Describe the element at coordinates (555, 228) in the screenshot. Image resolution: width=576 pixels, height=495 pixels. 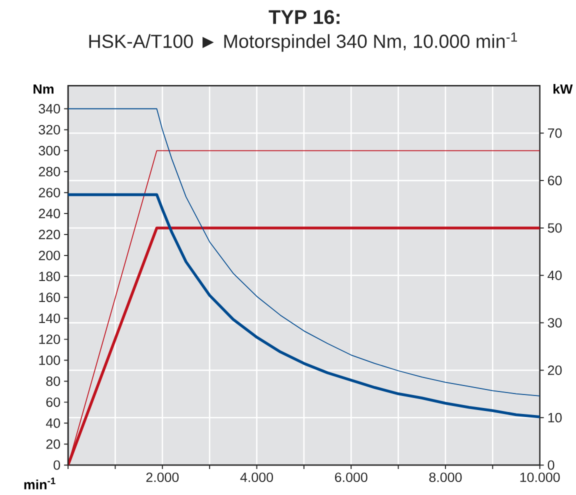
I see `y2-tick-label: 50` at that location.